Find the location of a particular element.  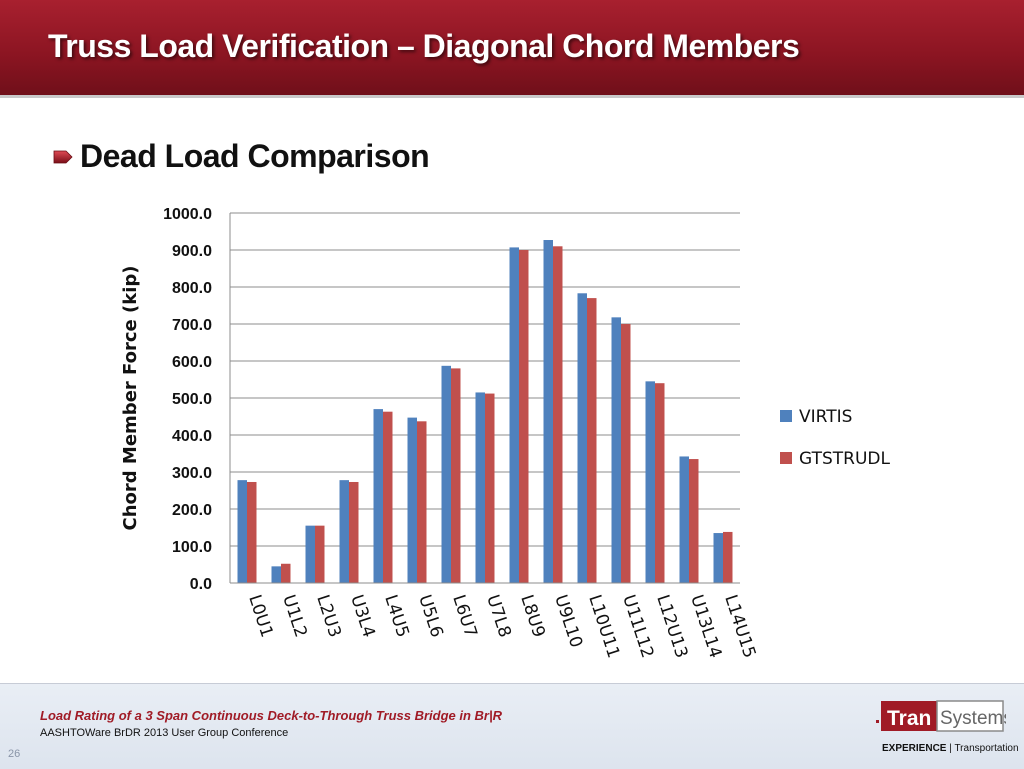

bar-gtstrudl-l14u15 is located at coordinates (728, 557).